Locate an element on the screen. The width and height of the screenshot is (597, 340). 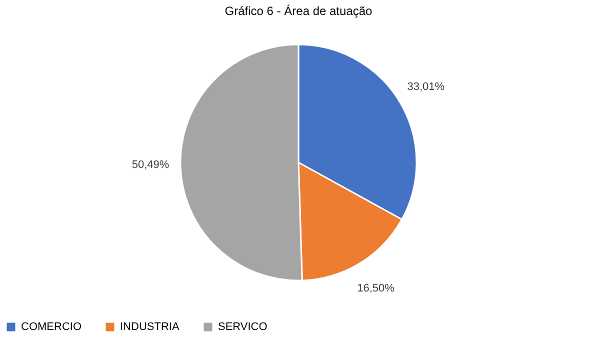
legend-label: INDUSTRIA is located at coordinates (150, 327).